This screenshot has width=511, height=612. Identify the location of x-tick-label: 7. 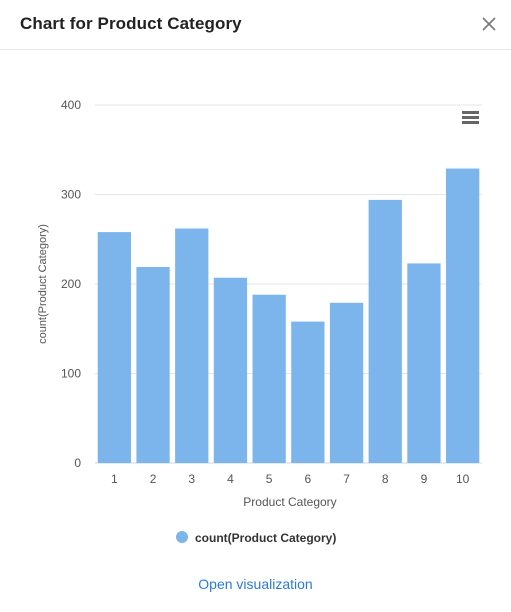
(346, 479).